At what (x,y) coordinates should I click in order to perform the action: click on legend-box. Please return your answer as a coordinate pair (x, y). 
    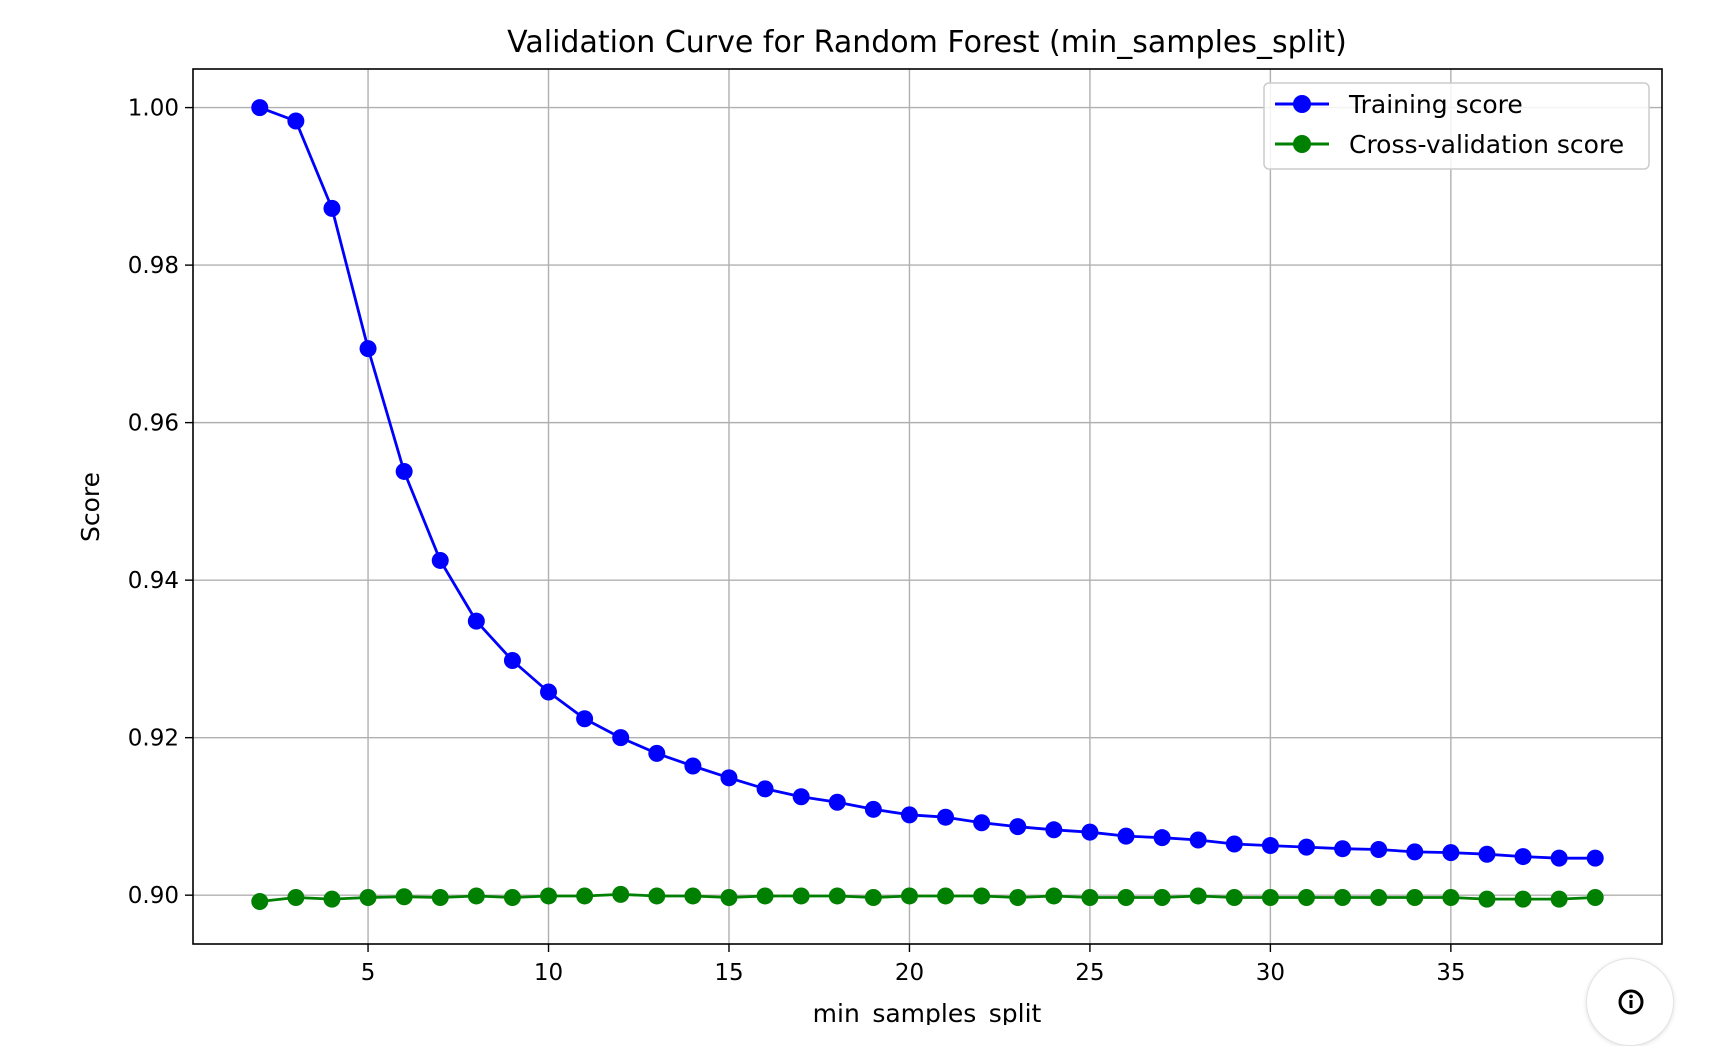
    Looking at the image, I should click on (1456, 126).